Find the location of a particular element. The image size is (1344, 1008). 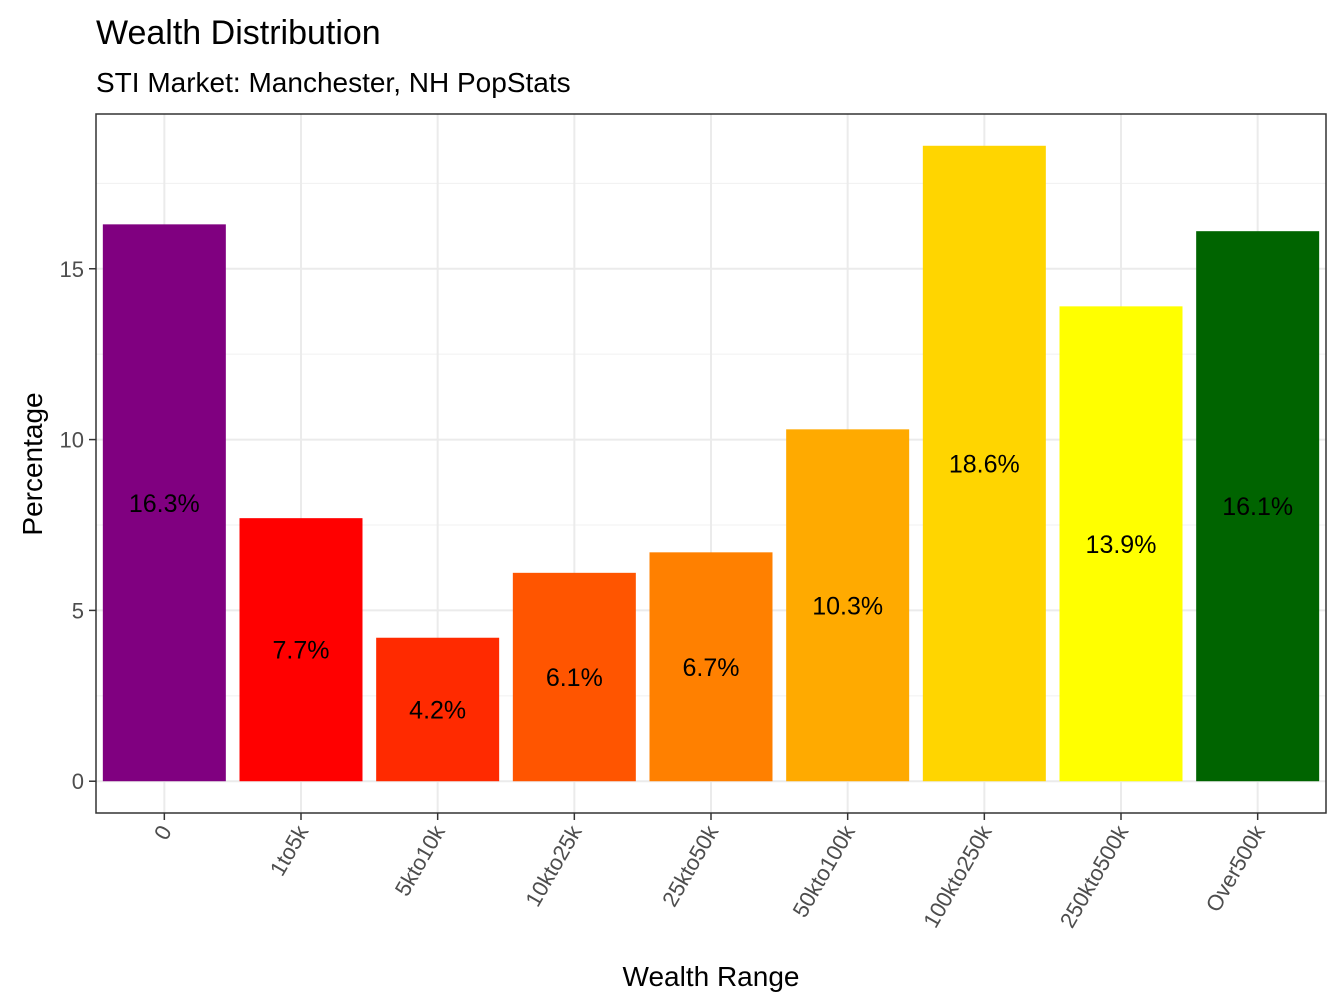

bar-value-label: 7.7% is located at coordinates (301, 651).